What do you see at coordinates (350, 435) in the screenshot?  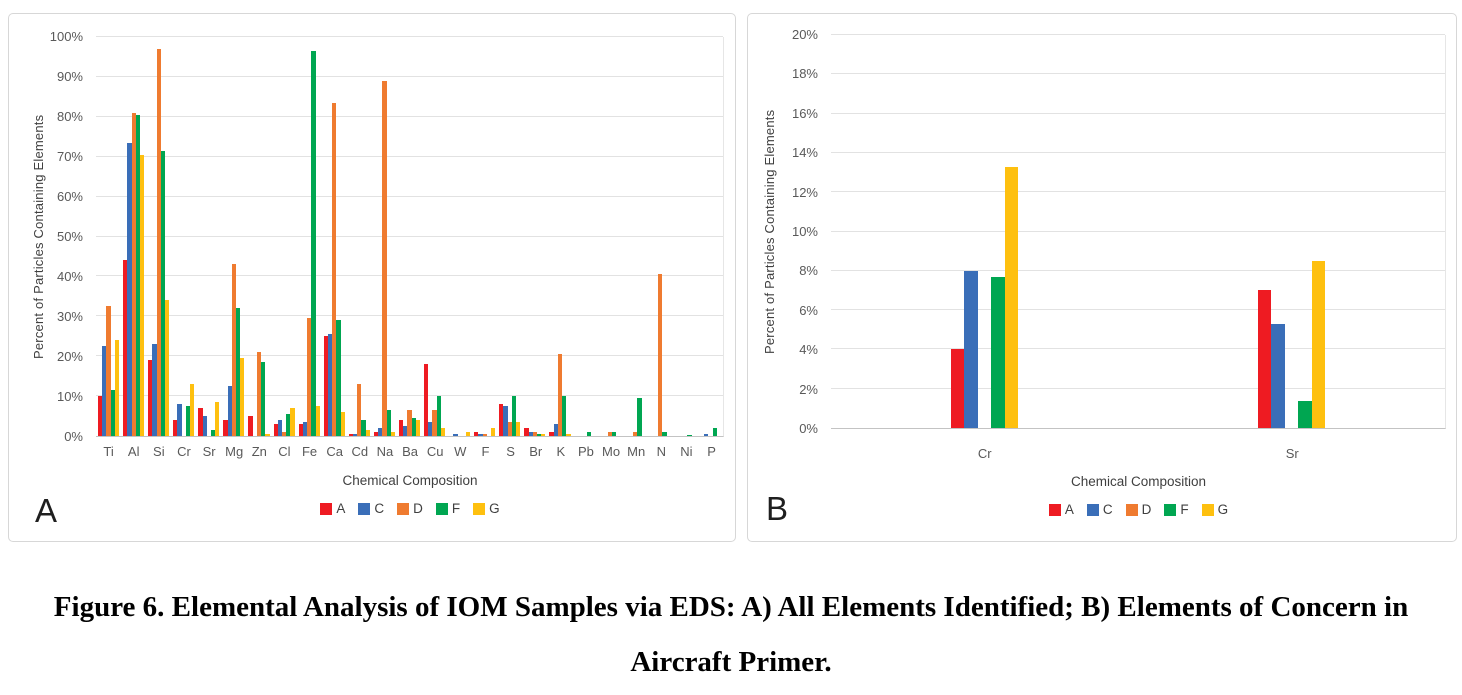 I see `bar-a-cd` at bounding box center [350, 435].